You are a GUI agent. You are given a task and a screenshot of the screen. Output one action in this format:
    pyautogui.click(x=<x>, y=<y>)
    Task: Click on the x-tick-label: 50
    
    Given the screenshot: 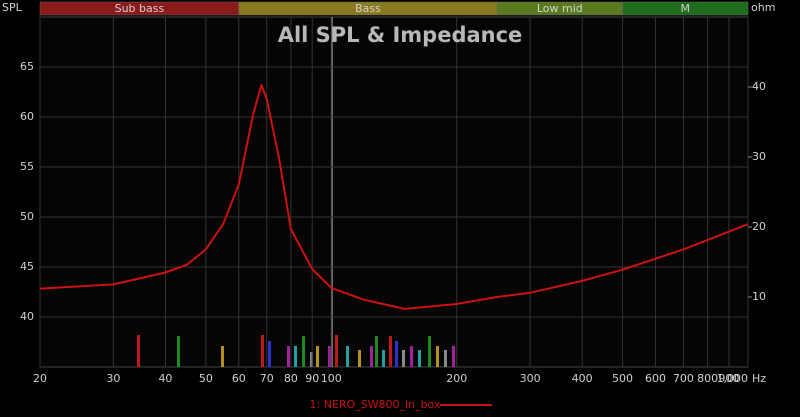 What is the action you would take?
    pyautogui.click(x=206, y=378)
    